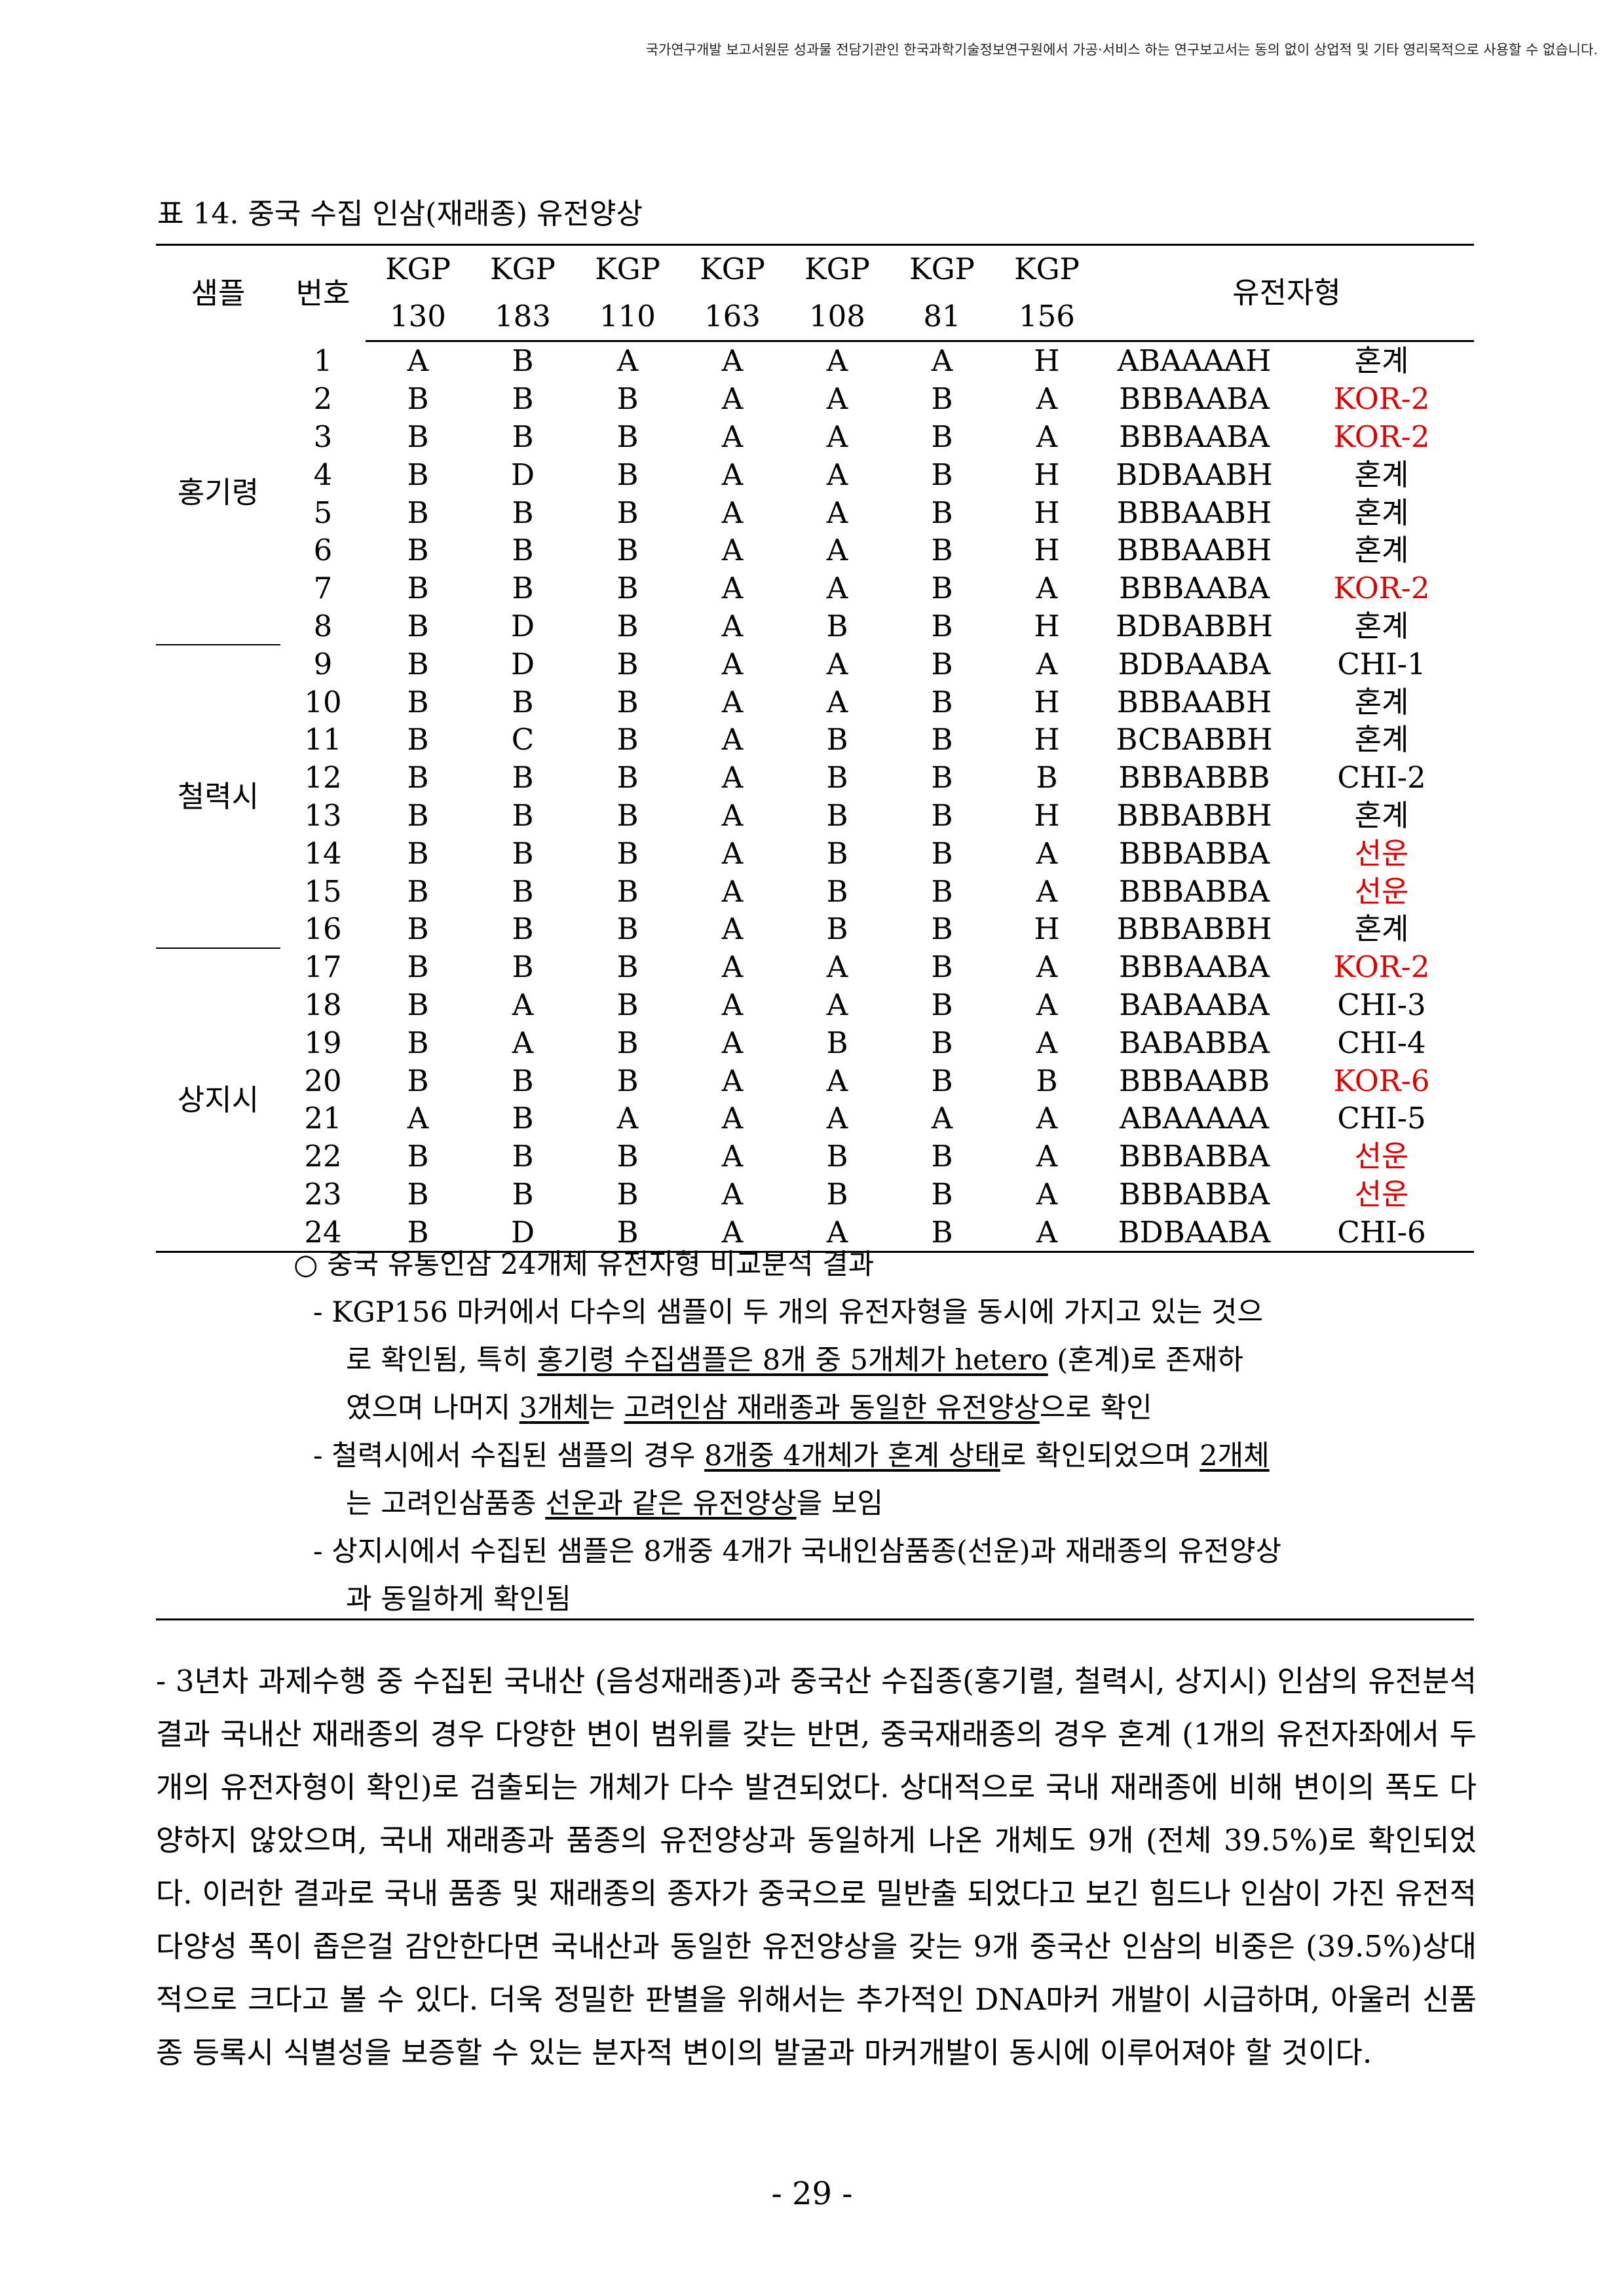 This screenshot has height=2296, width=1624. I want to click on note-bullet-3-line-2: 과 동일하게 확인됨, so click(458, 1599).